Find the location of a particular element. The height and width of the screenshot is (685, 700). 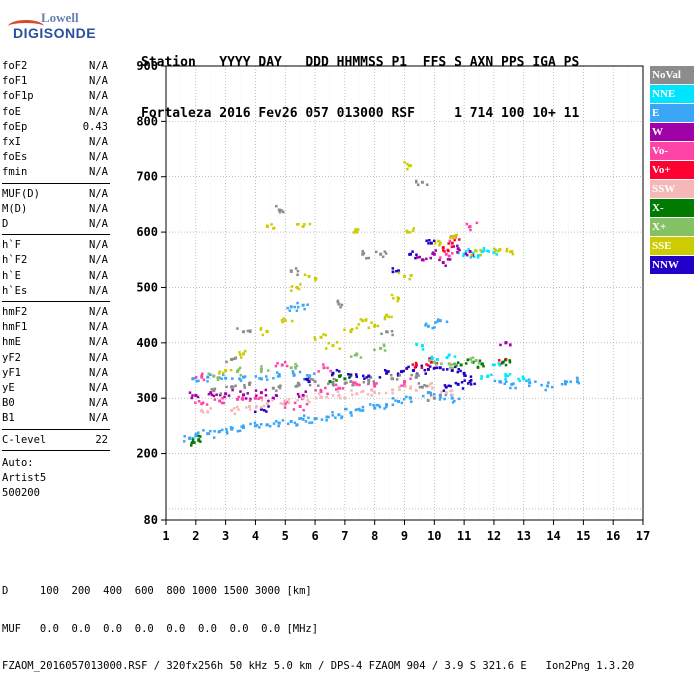

param-name: D is located at coordinates (5, 224).